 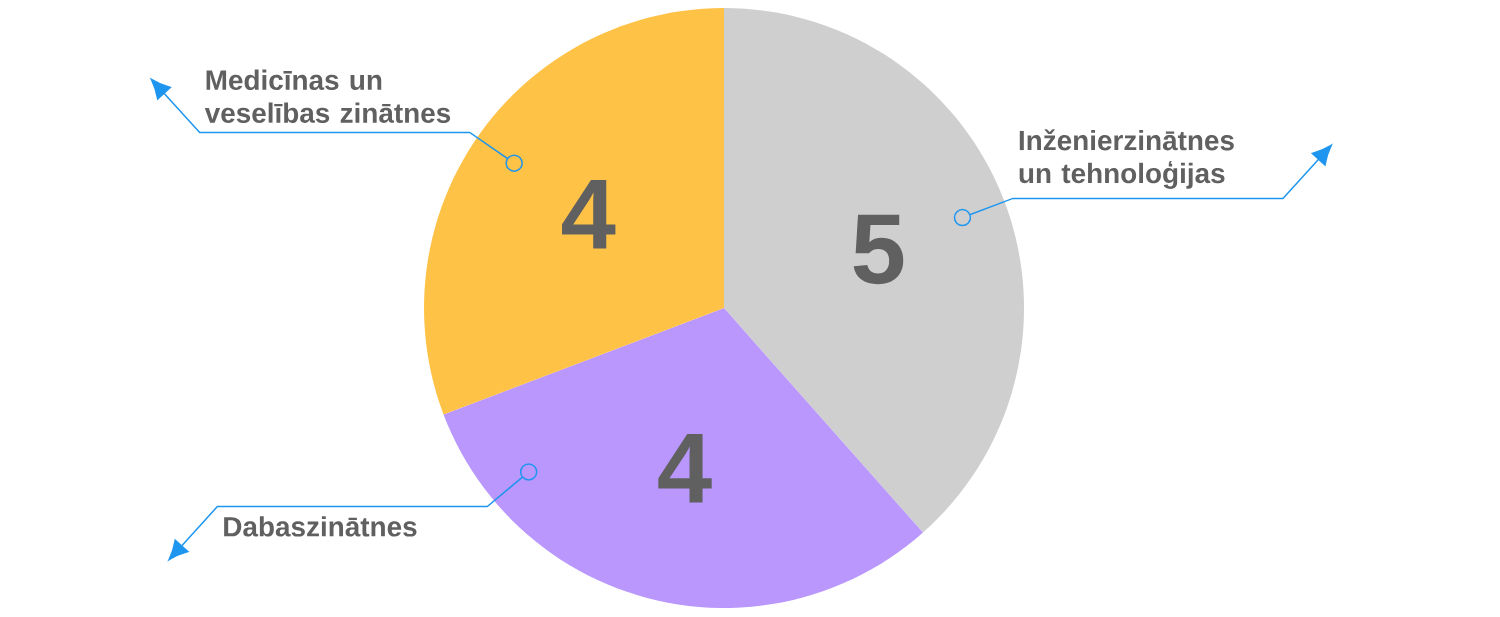 I want to click on data-label: 5, so click(x=878, y=249).